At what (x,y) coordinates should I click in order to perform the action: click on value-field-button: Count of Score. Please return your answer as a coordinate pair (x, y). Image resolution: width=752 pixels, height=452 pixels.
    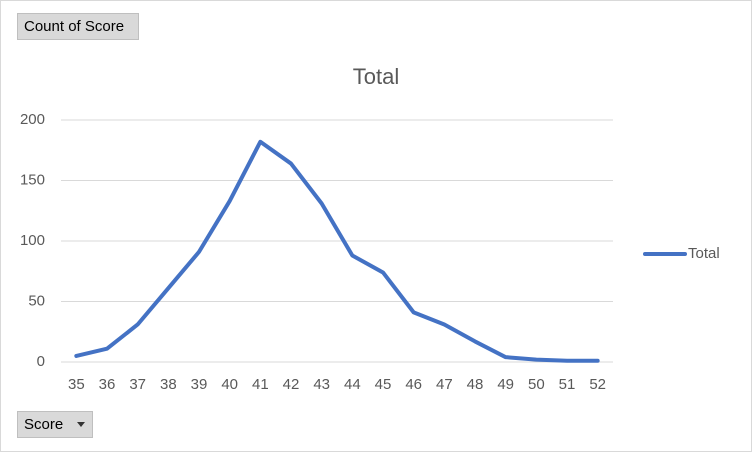
    Looking at the image, I should click on (78, 26).